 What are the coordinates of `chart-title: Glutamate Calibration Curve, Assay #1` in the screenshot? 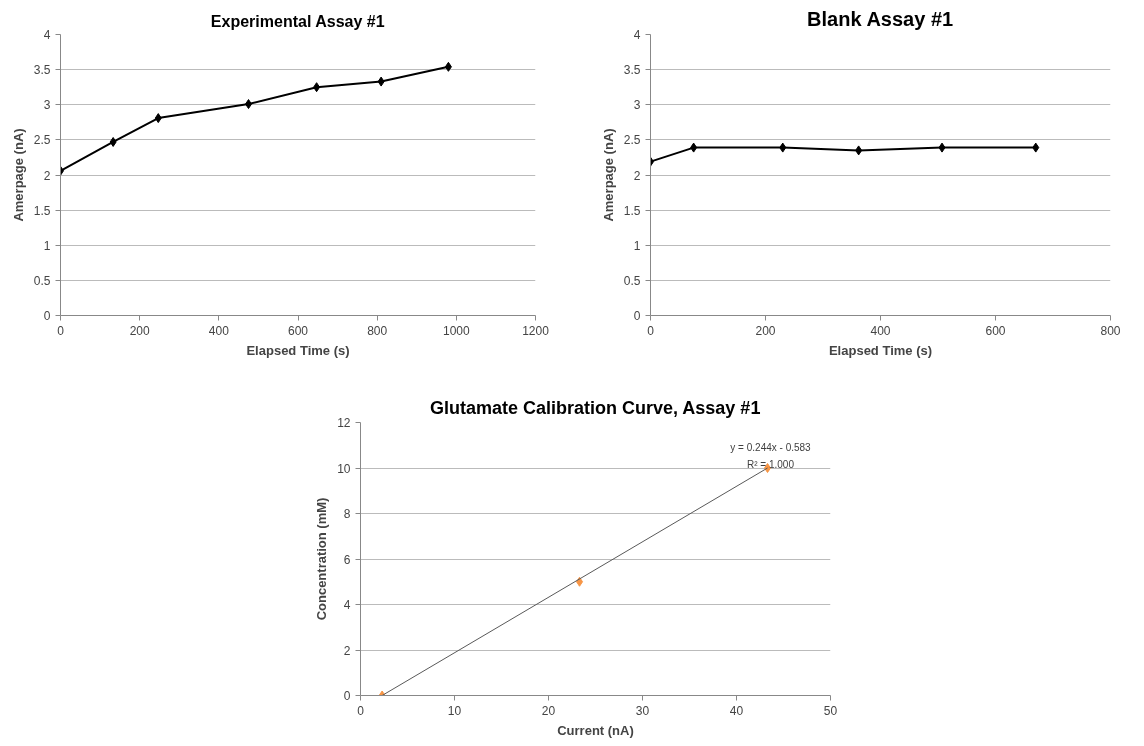 It's located at (595, 407).